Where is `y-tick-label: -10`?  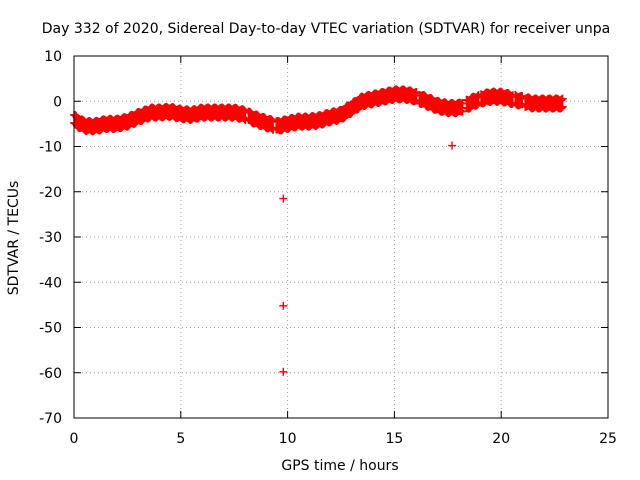 y-tick-label: -10 is located at coordinates (50, 148).